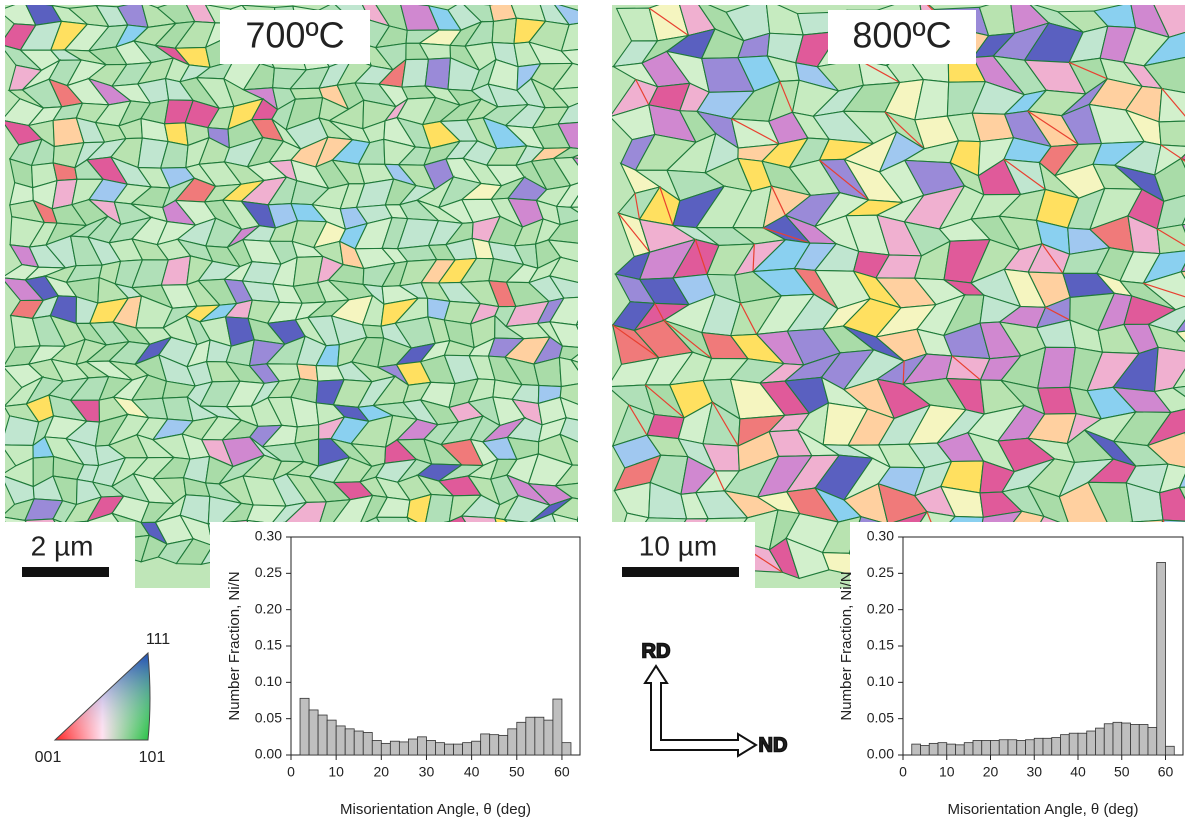 This screenshot has width=1189, height=826. Describe the element at coordinates (1043, 646) in the screenshot. I see `plot-area` at that location.